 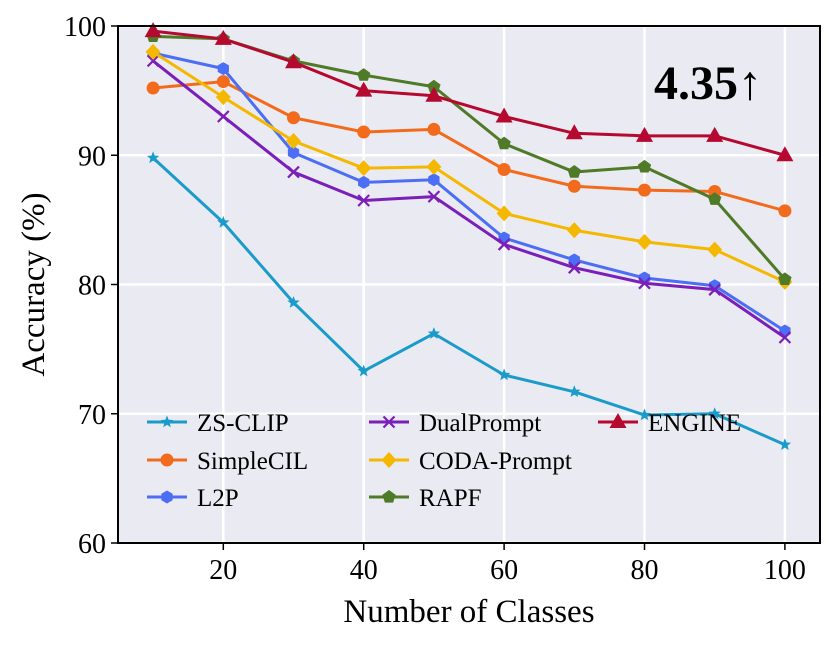 What do you see at coordinates (218, 498) in the screenshot?
I see `legend-label: L2P` at bounding box center [218, 498].